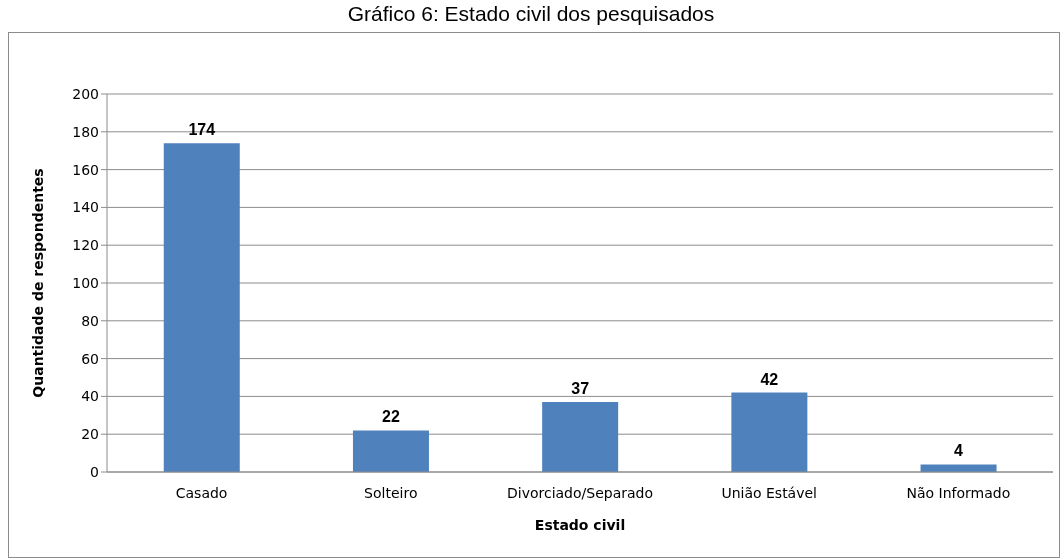 The width and height of the screenshot is (1062, 560). Describe the element at coordinates (85, 207) in the screenshot. I see `y-tick-label: 140` at that location.